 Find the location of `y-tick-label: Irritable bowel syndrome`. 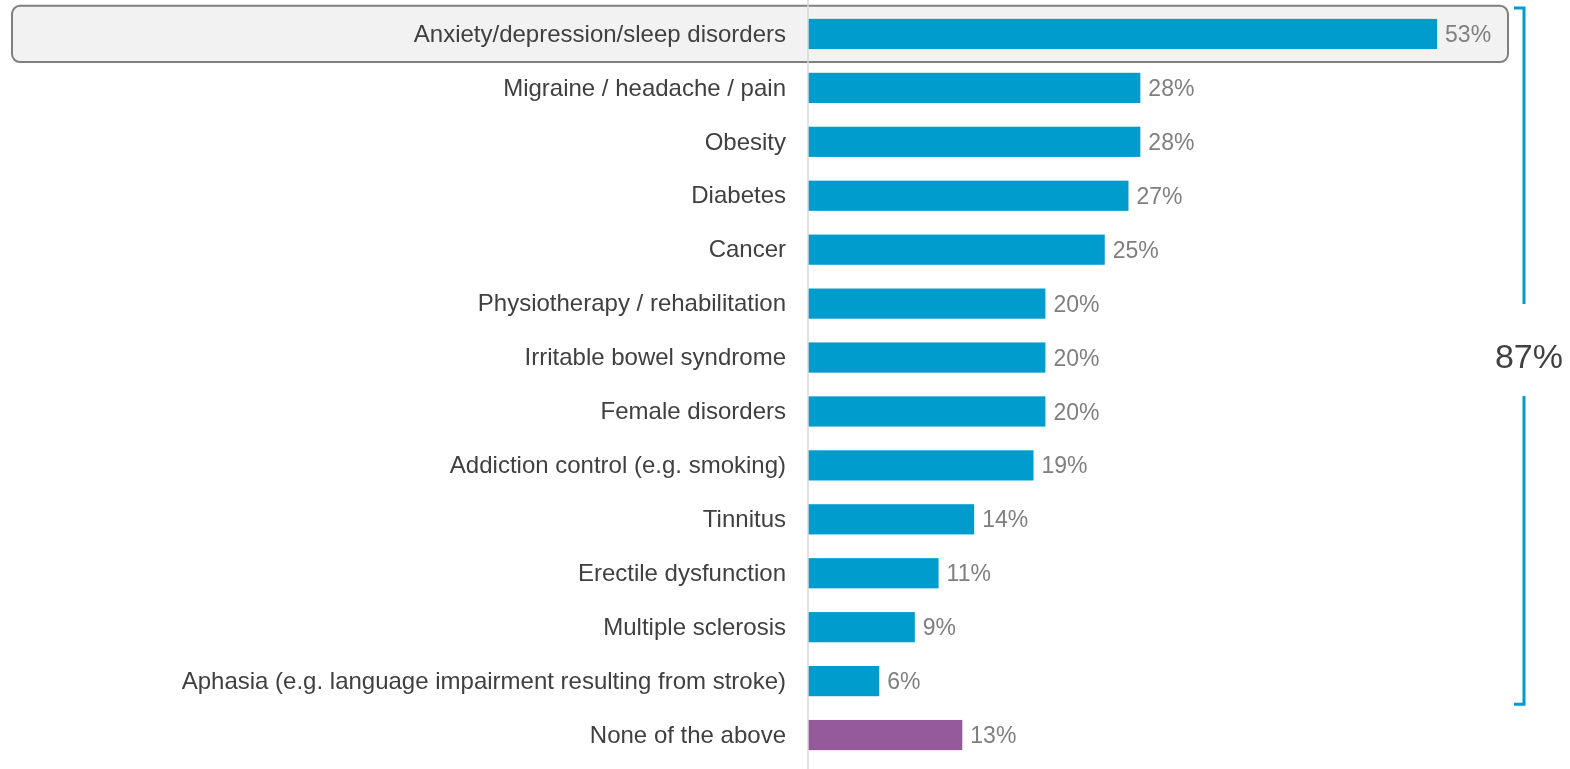

y-tick-label: Irritable bowel syndrome is located at coordinates (655, 357).